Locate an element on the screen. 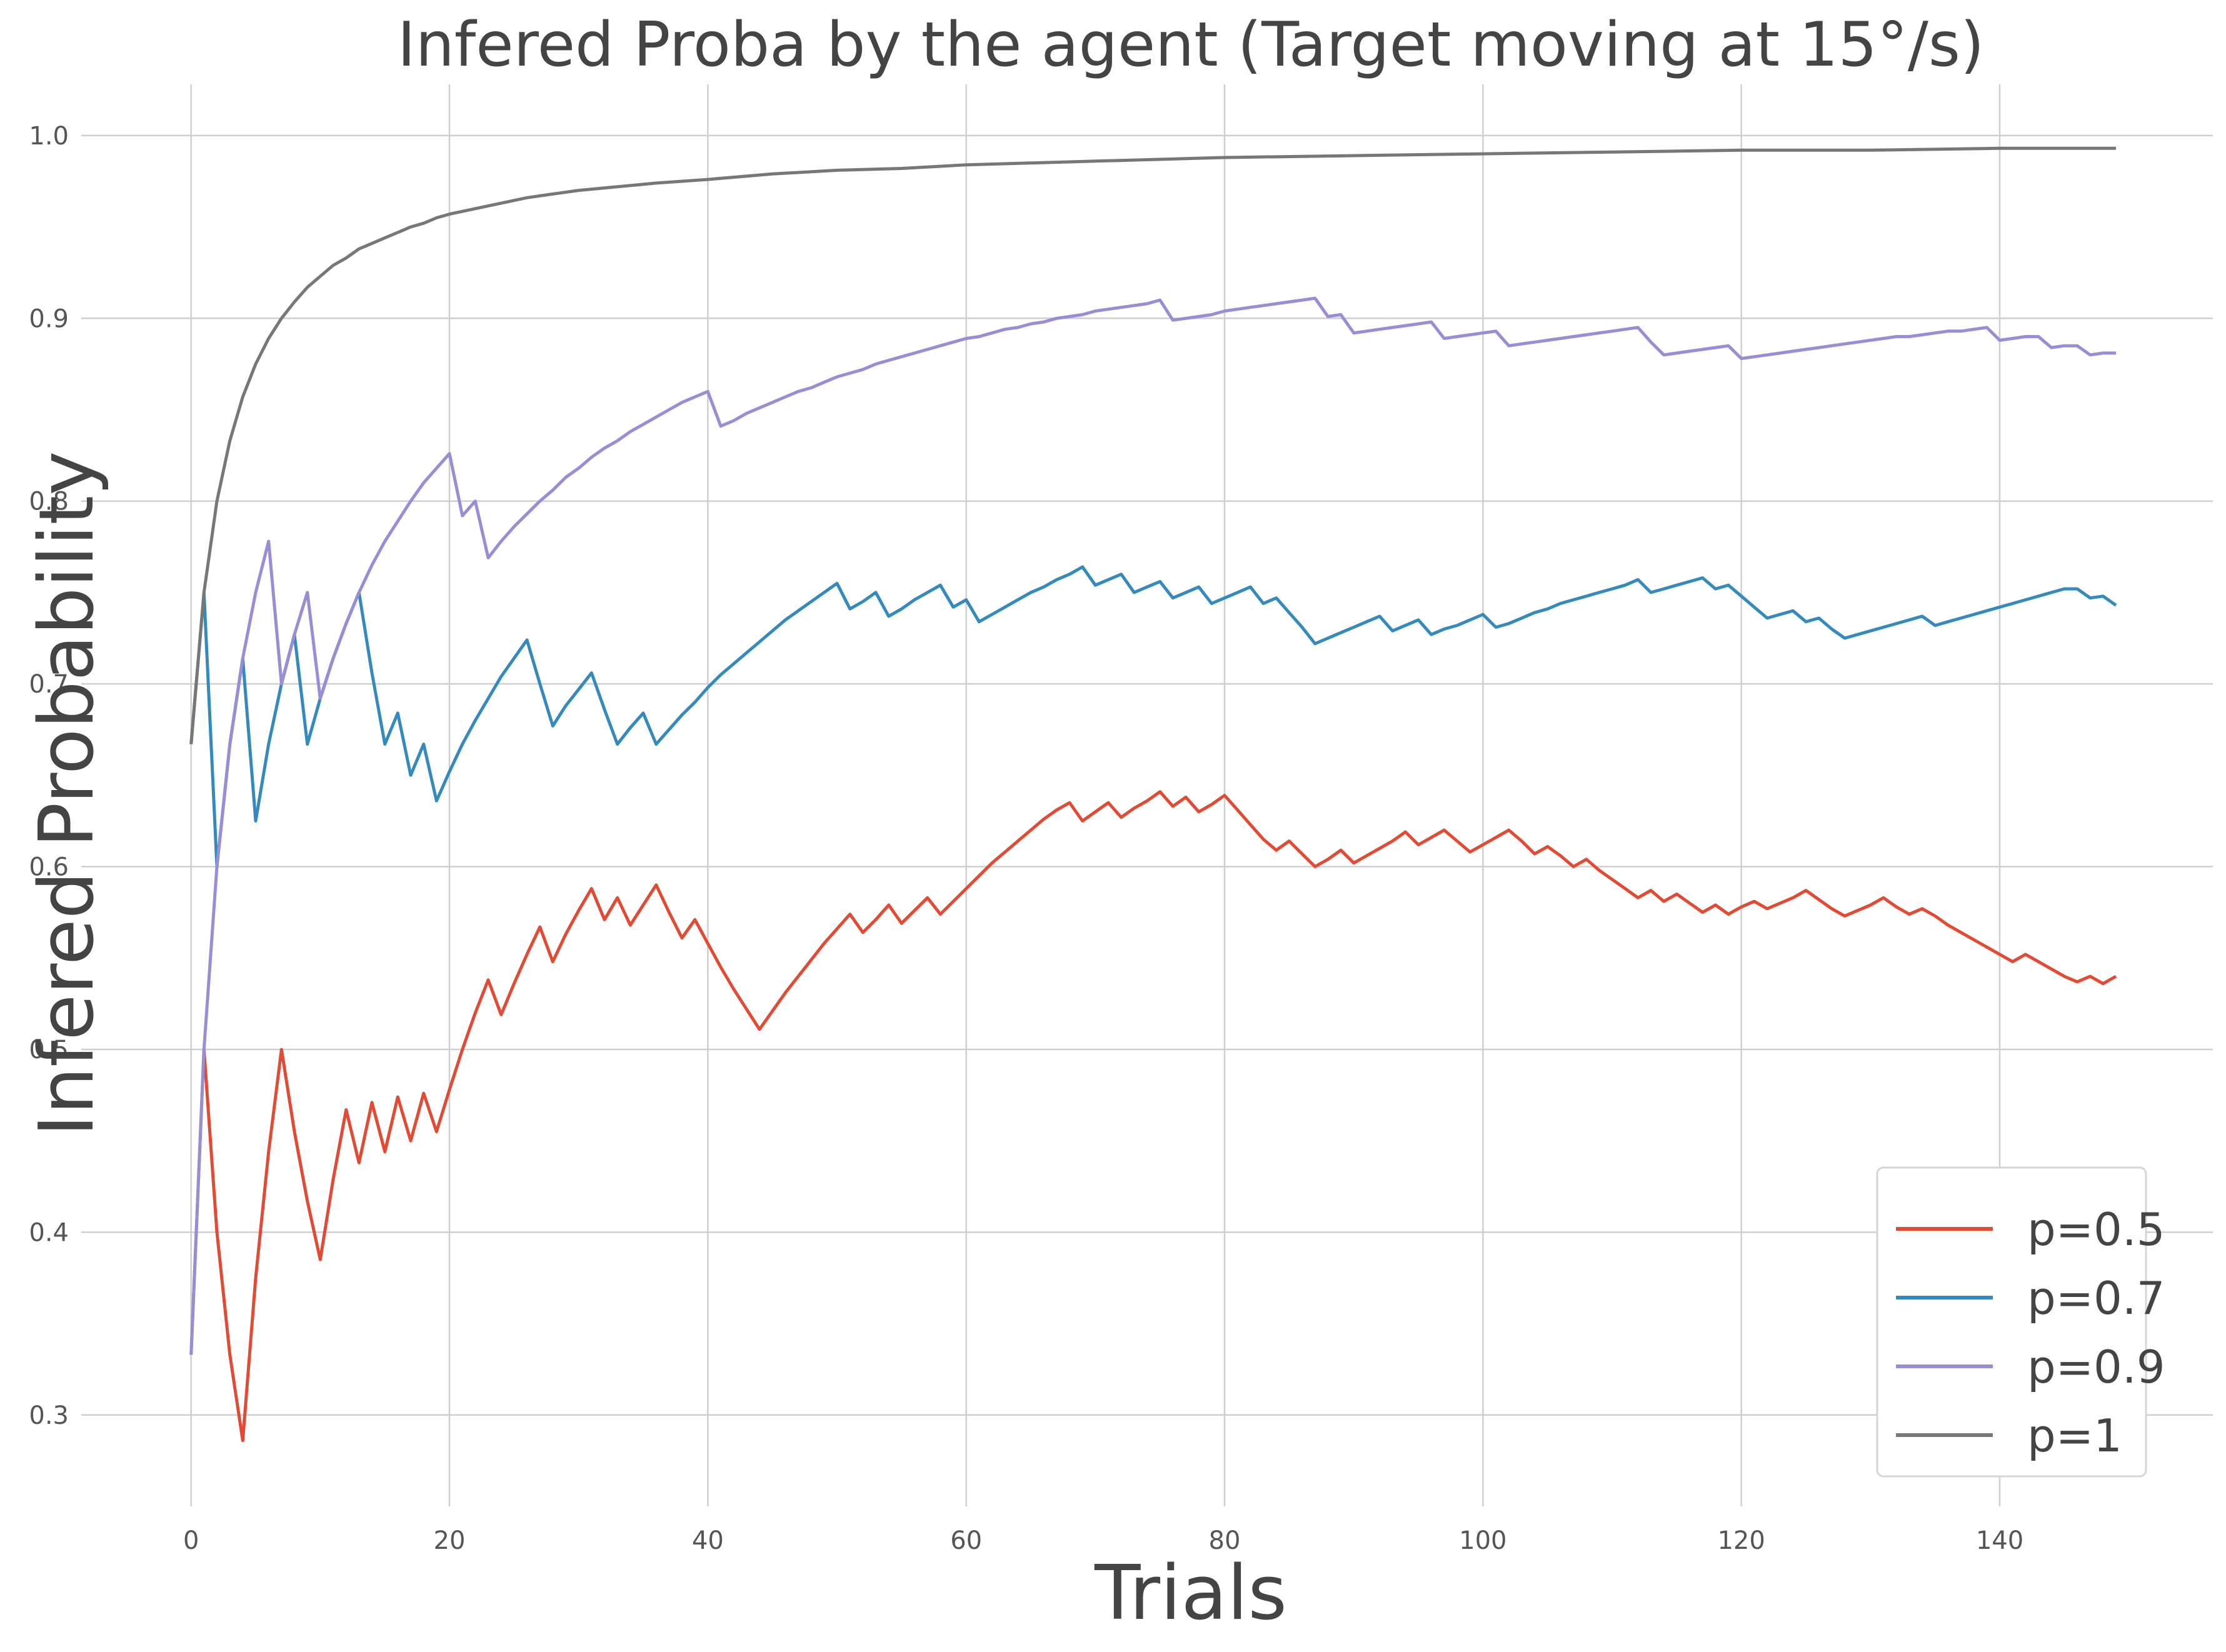  legend-label: p=0.7 is located at coordinates (2096, 1298).